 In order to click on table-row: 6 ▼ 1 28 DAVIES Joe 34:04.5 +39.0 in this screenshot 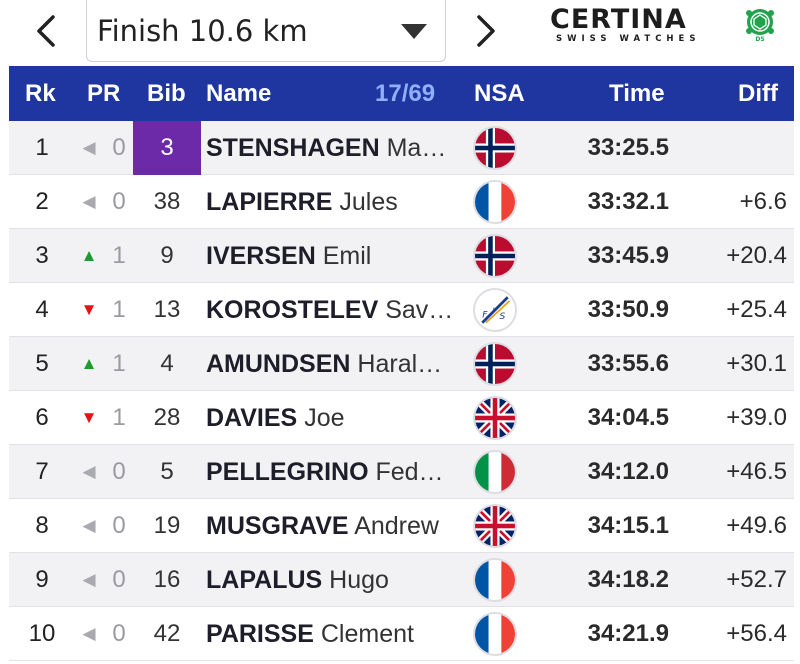, I will do `click(401, 418)`.